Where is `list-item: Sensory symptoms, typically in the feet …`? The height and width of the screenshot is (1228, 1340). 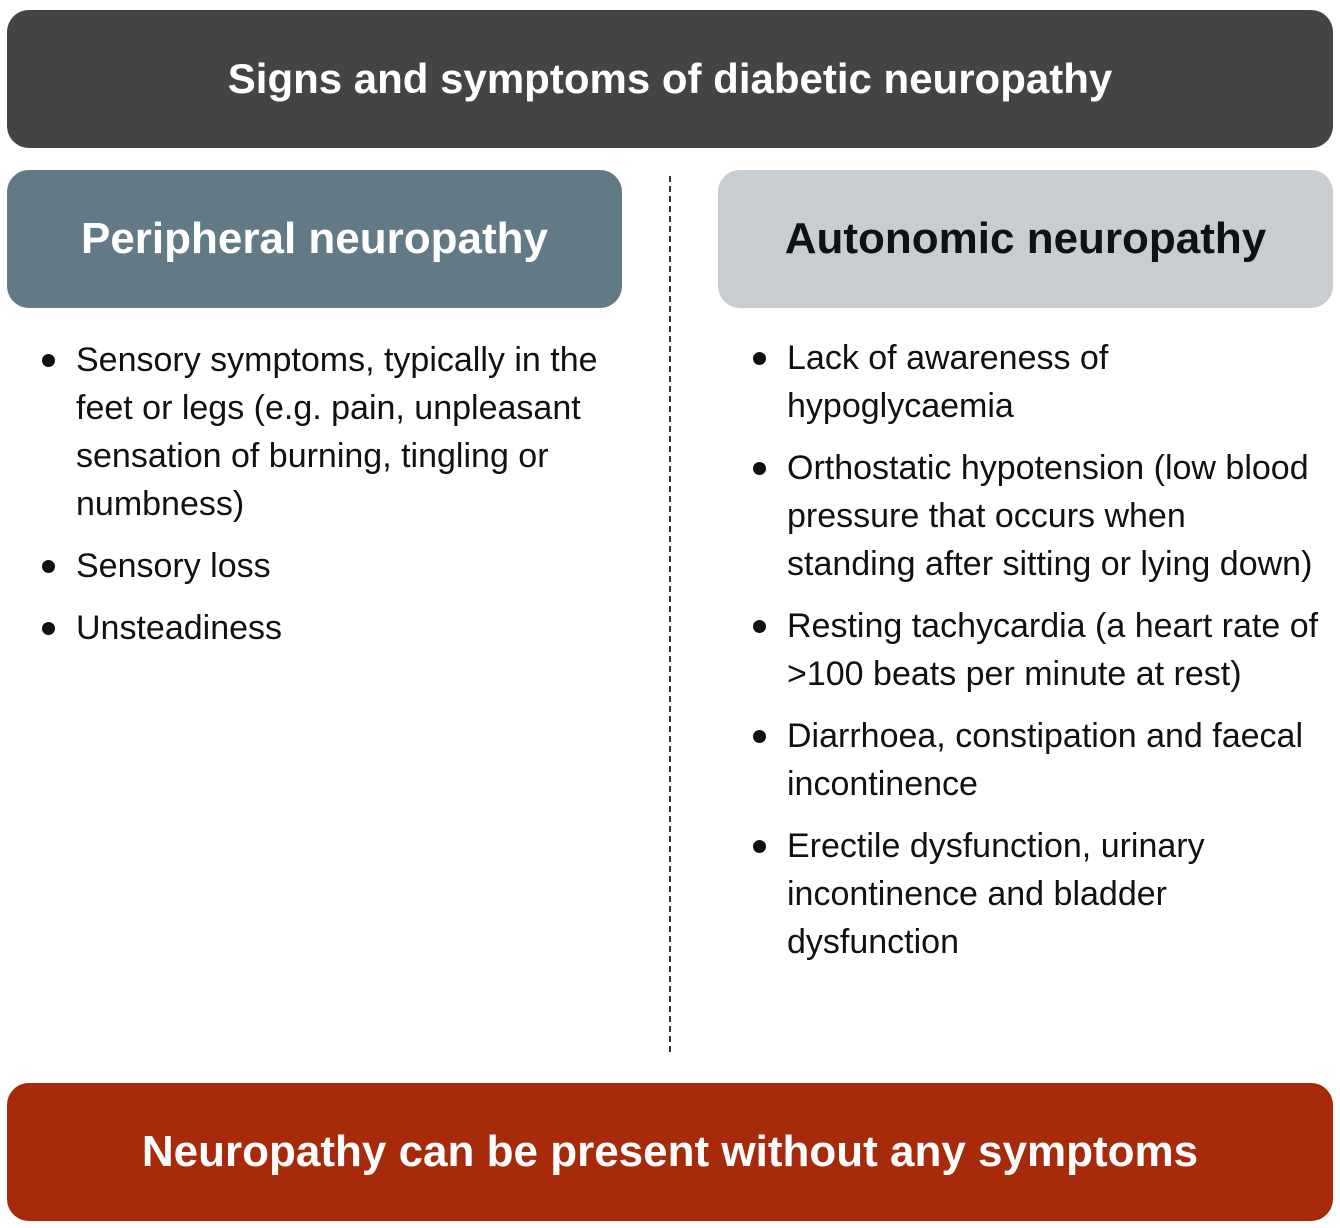
list-item: Sensory symptoms, typically in the feet … is located at coordinates (337, 432).